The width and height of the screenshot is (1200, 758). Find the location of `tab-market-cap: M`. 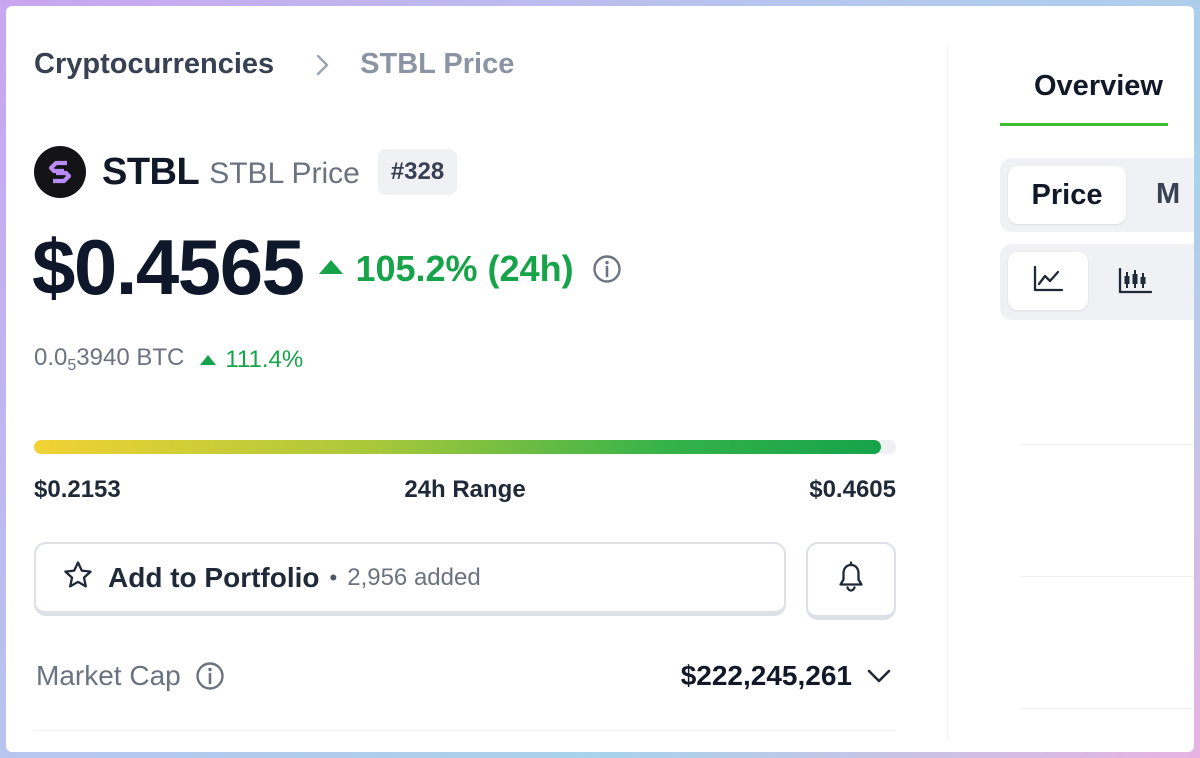

tab-market-cap: M is located at coordinates (1168, 194).